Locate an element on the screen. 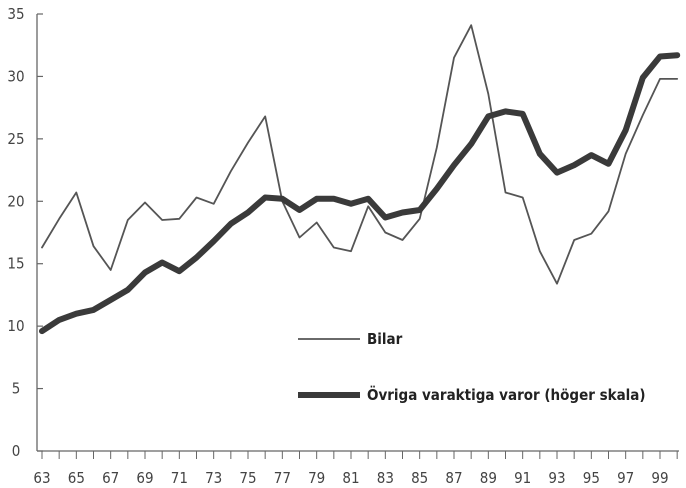  x-tick-label-73: 73 is located at coordinates (213, 478).